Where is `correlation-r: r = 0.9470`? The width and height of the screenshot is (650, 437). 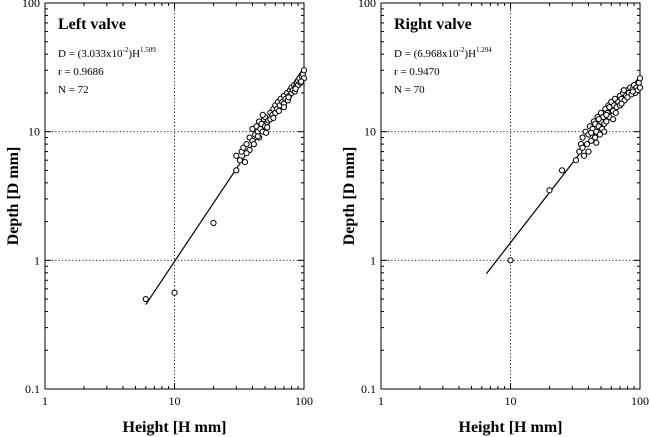
correlation-r: r = 0.9470 is located at coordinates (417, 72).